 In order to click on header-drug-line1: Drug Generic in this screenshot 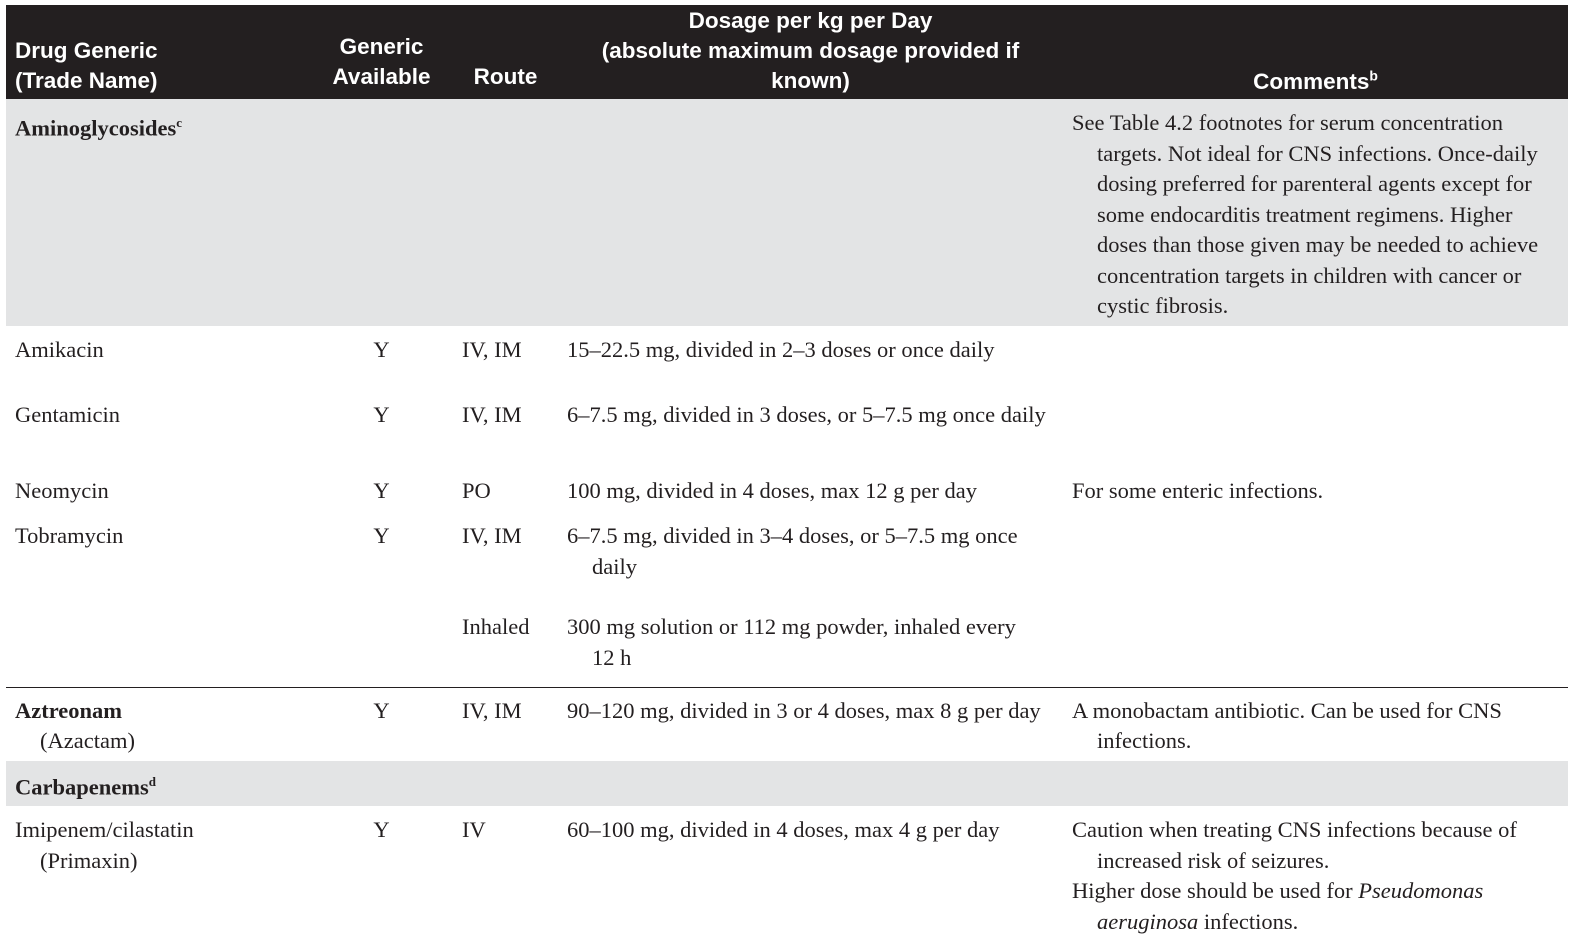, I will do `click(86, 50)`.